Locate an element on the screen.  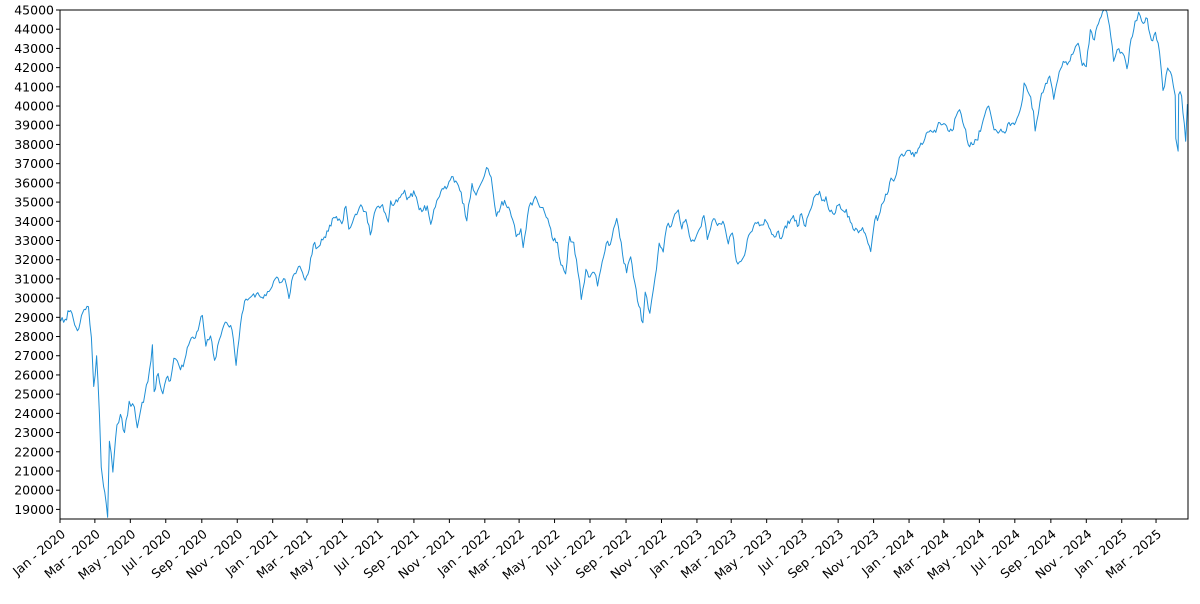
y-tick-label: 20000 is located at coordinates (34, 490).